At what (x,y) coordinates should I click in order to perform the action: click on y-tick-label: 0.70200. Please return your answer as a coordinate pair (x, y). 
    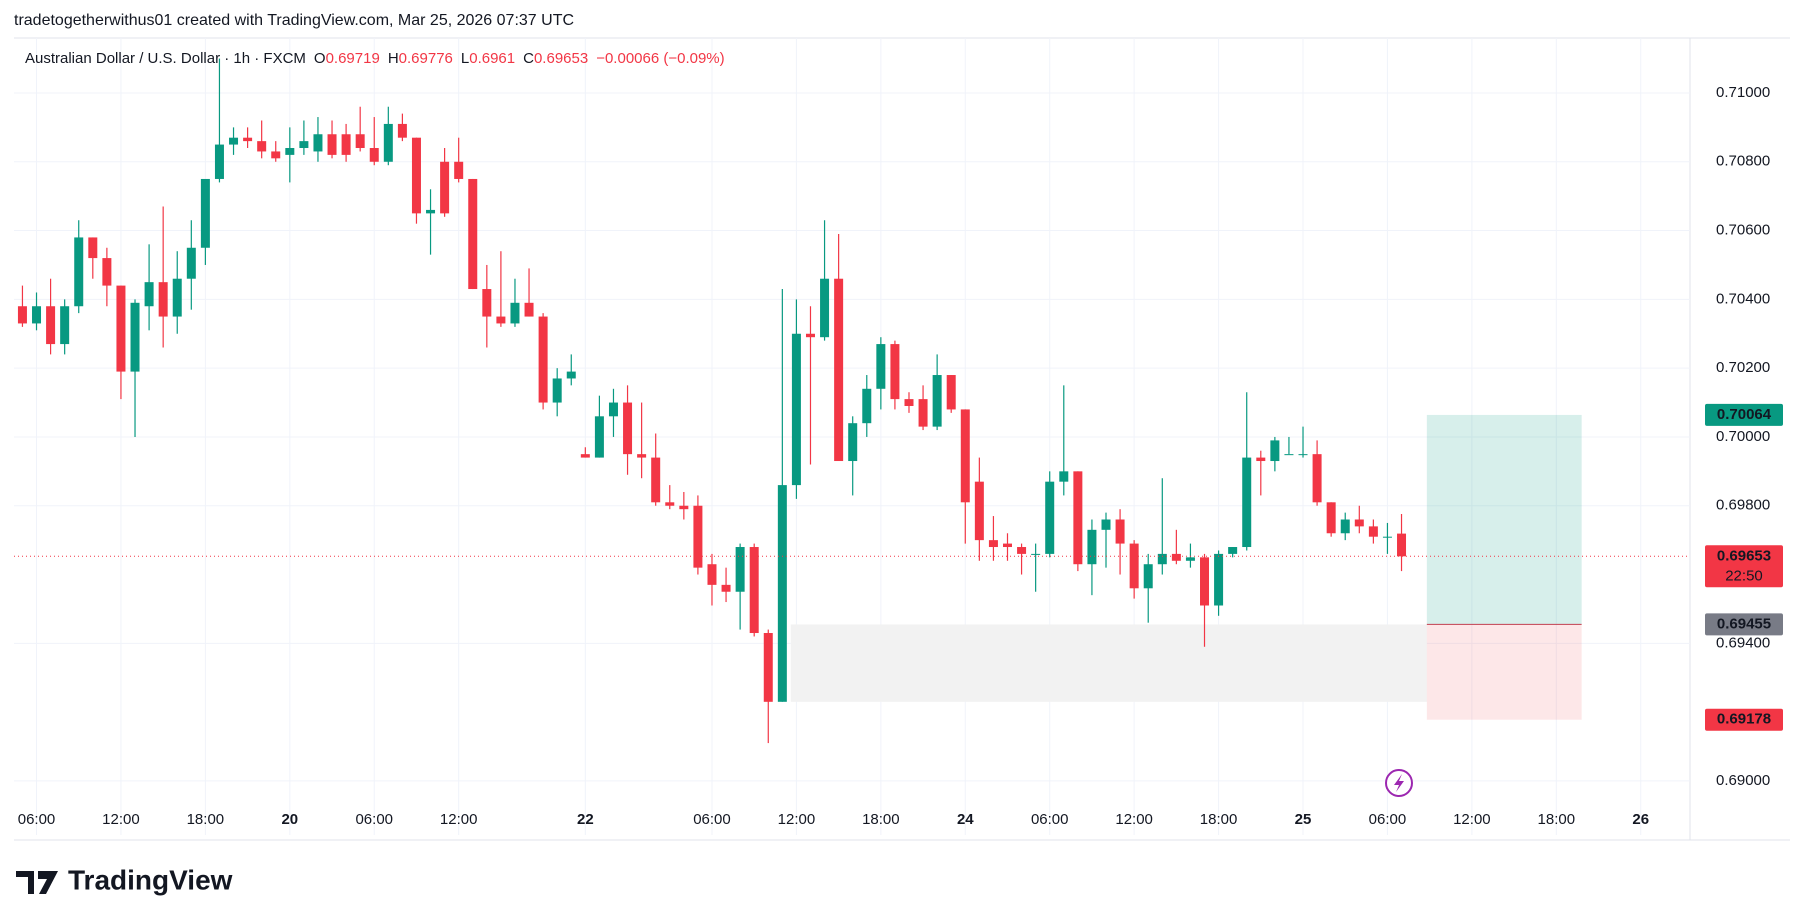
    Looking at the image, I should click on (1743, 367).